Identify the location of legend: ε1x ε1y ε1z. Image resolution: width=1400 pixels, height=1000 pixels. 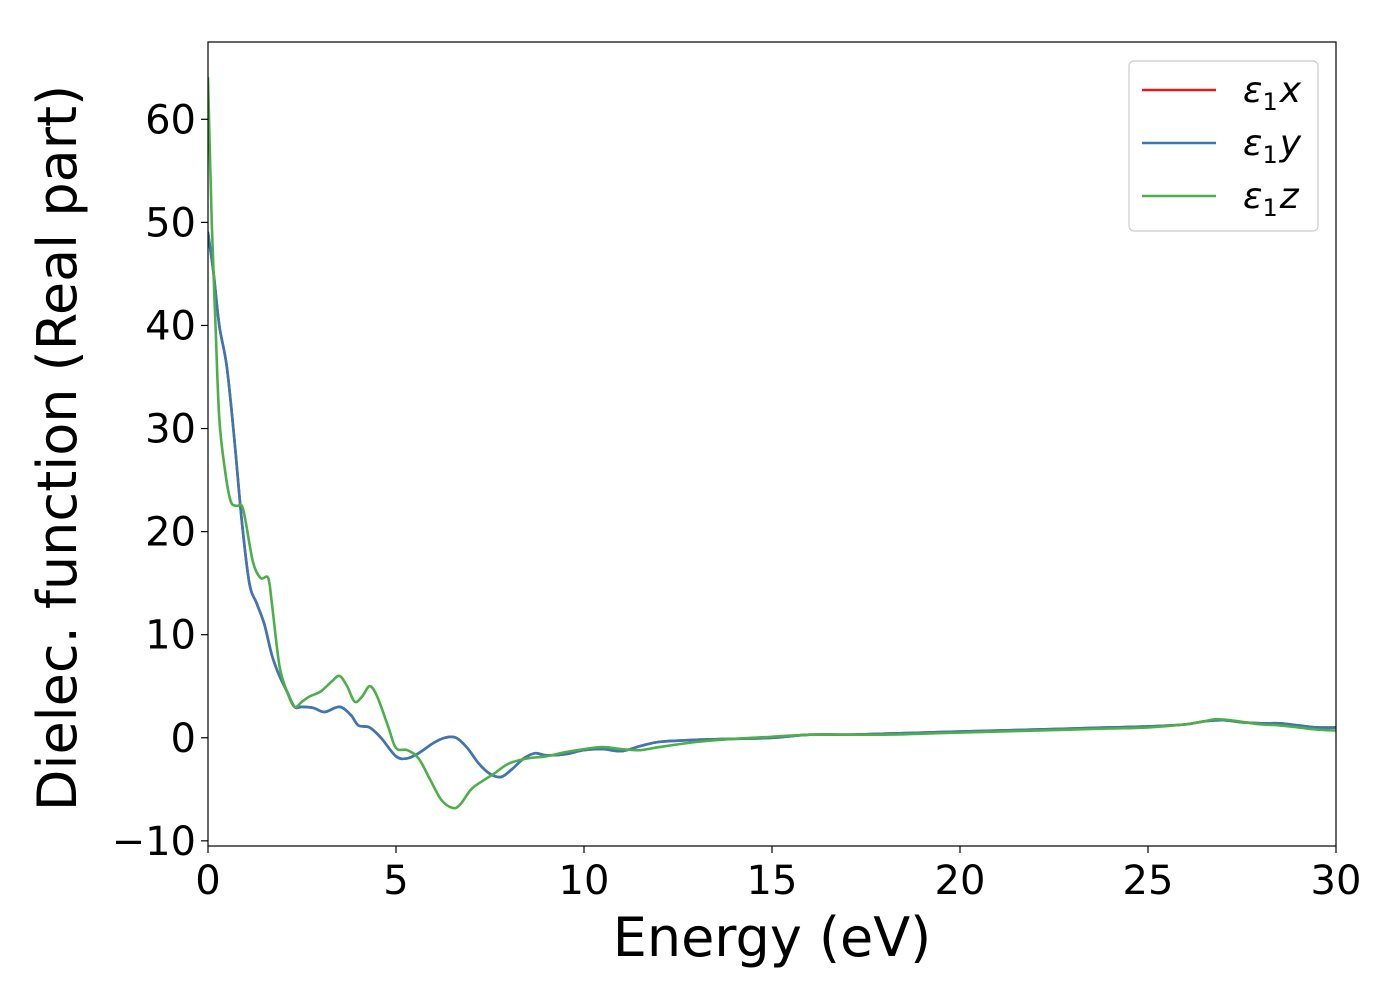
(1223, 146).